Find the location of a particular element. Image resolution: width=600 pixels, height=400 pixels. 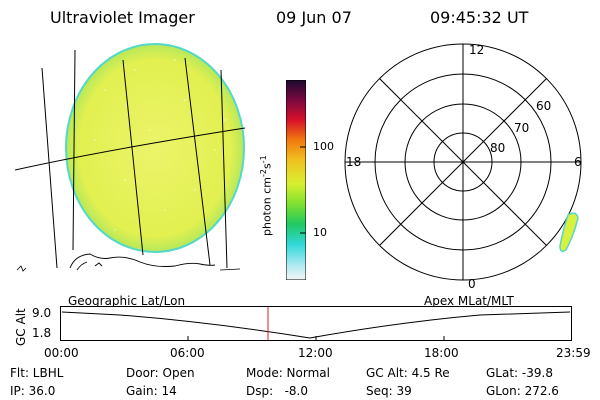

info-filter: Flt: LBHL is located at coordinates (37, 373).